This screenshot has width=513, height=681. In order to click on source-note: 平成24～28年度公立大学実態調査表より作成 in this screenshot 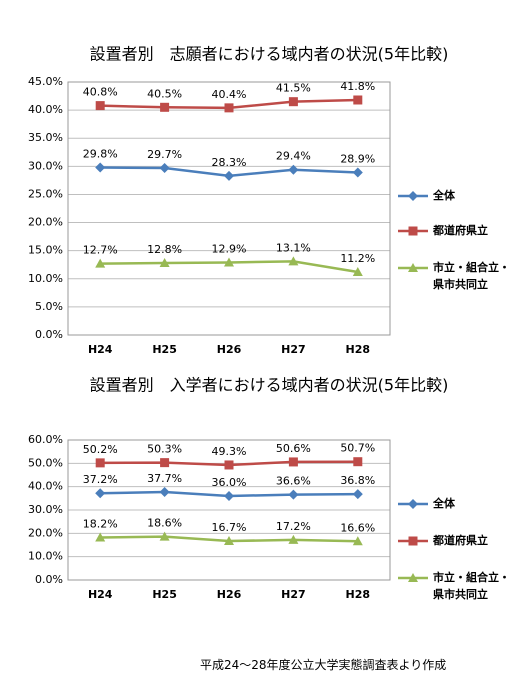, I will do `click(323, 665)`.